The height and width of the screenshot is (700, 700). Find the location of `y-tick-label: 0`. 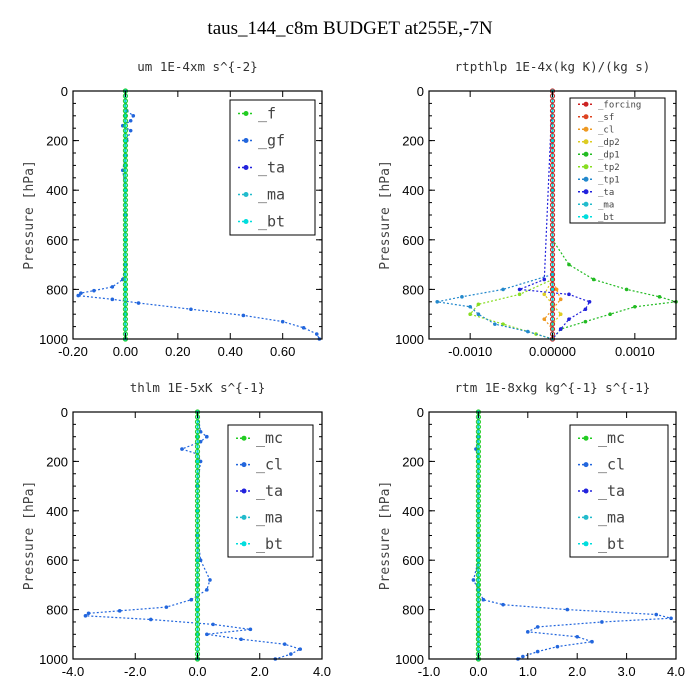

y-tick-label: 0 is located at coordinates (420, 91).